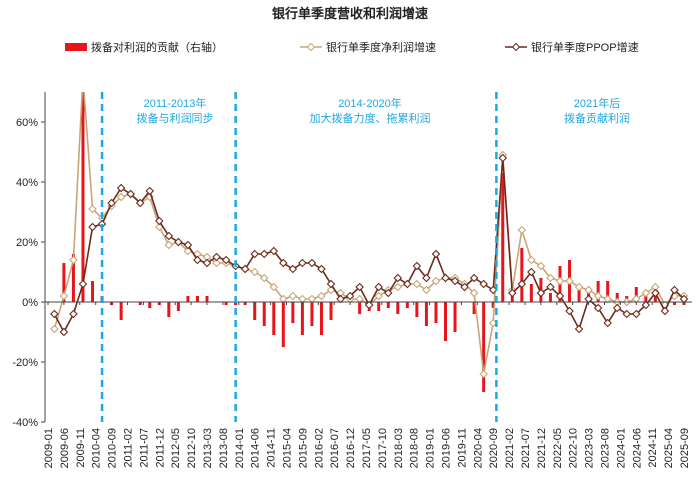 Image resolution: width=700 pixels, height=477 pixels. What do you see at coordinates (129, 448) in the screenshot?
I see `x-tick-label: 2011-02` at bounding box center [129, 448].